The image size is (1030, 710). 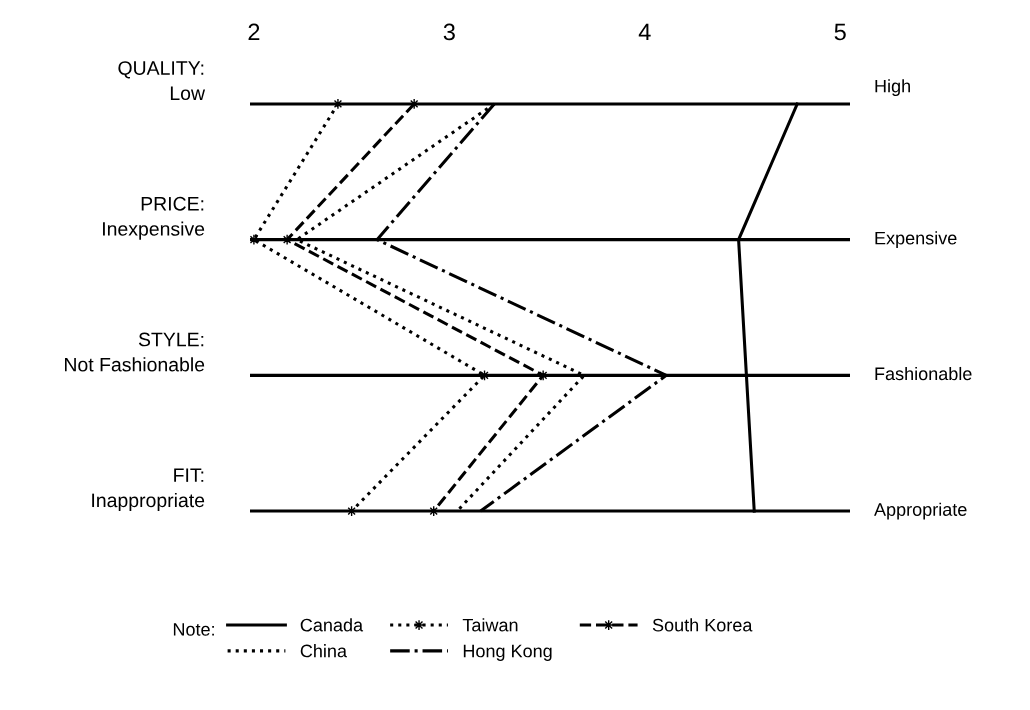 I want to click on x-tick-label: 2, so click(x=254, y=32).